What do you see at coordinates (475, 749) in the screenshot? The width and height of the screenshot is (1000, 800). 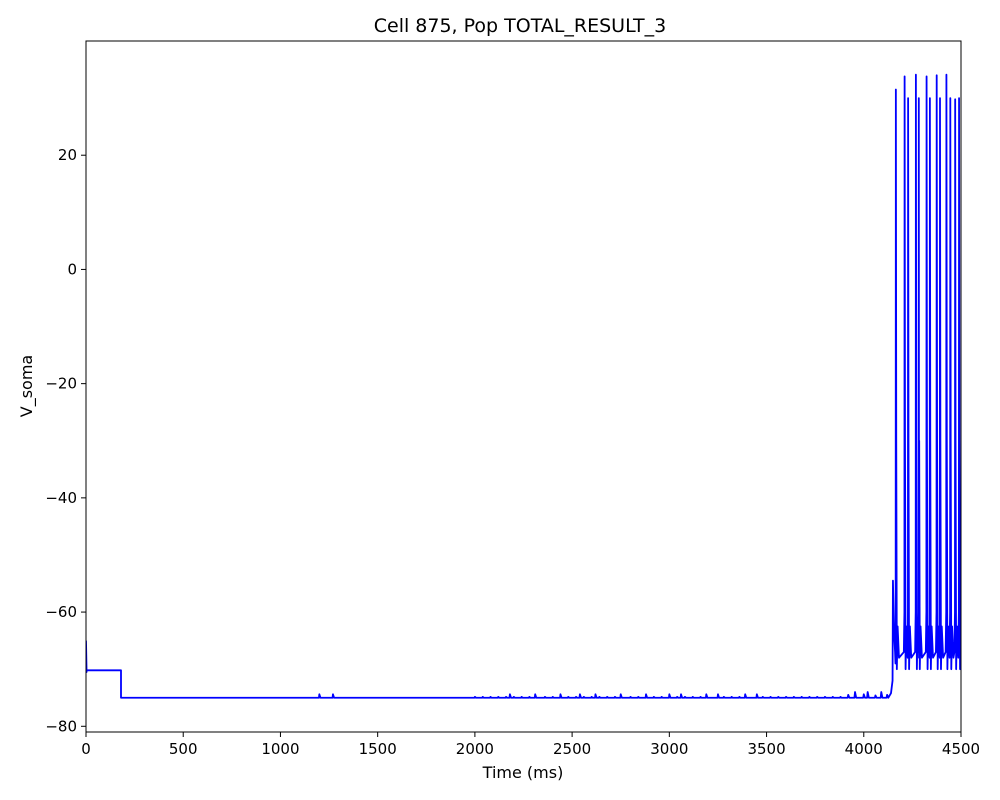 I see `x-tick-label: 2000` at bounding box center [475, 749].